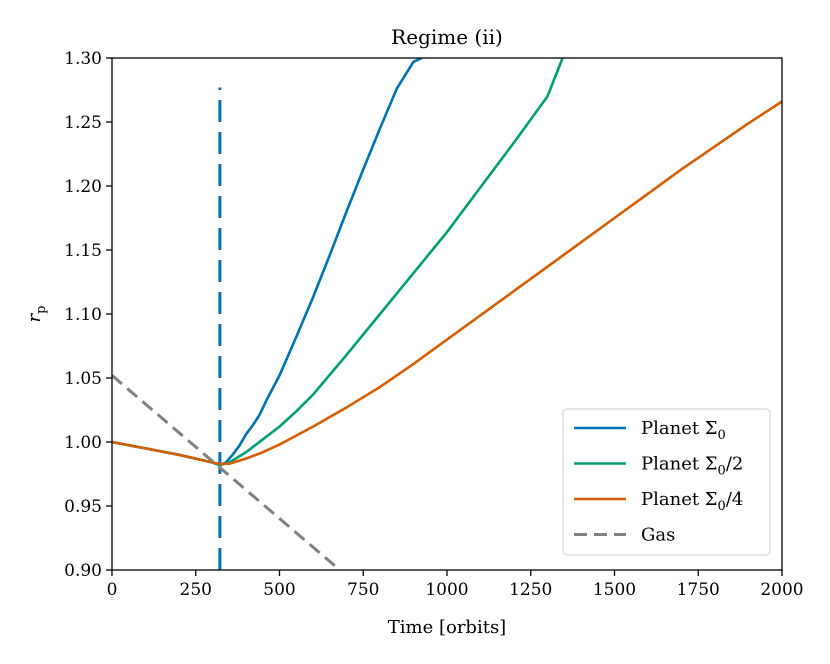 This screenshot has height=664, width=830. What do you see at coordinates (658, 535) in the screenshot?
I see `legend-label-3: Gas` at bounding box center [658, 535].